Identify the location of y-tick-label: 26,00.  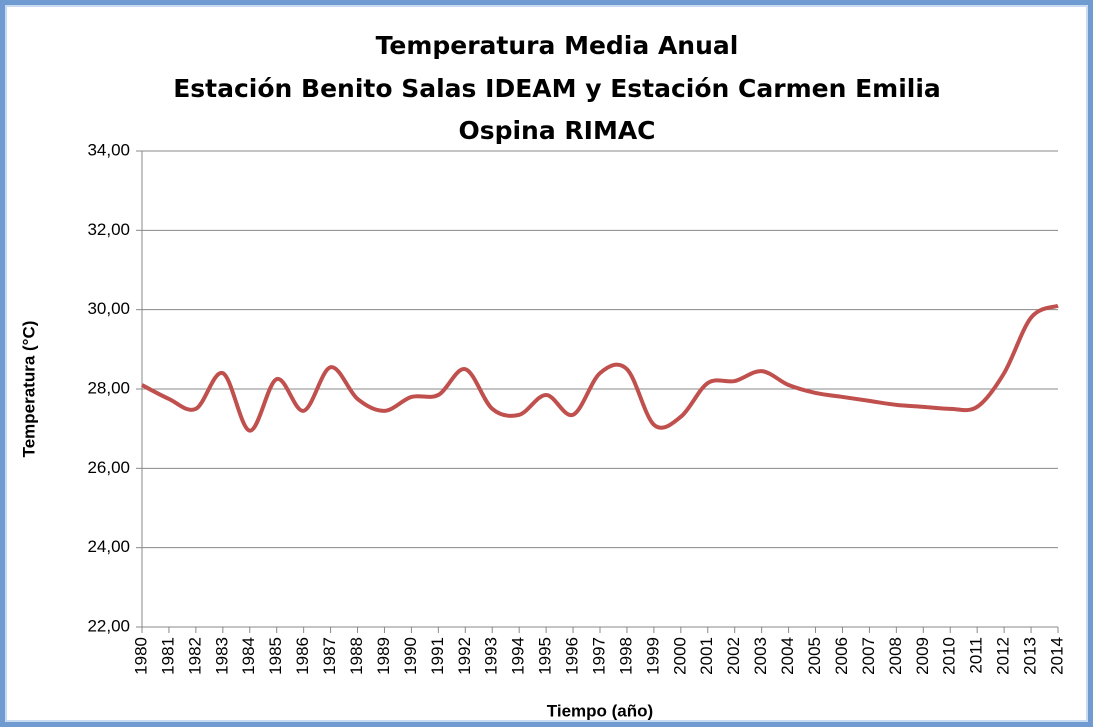
(108, 467).